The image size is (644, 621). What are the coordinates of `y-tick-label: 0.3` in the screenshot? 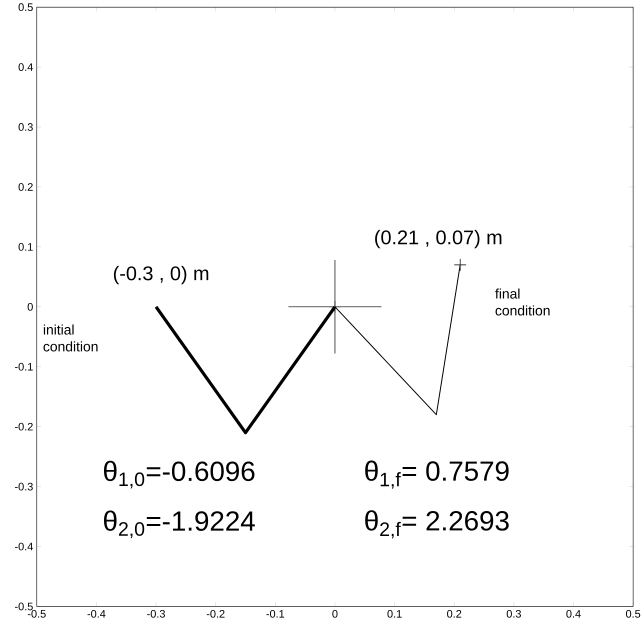 It's located at (25, 127).